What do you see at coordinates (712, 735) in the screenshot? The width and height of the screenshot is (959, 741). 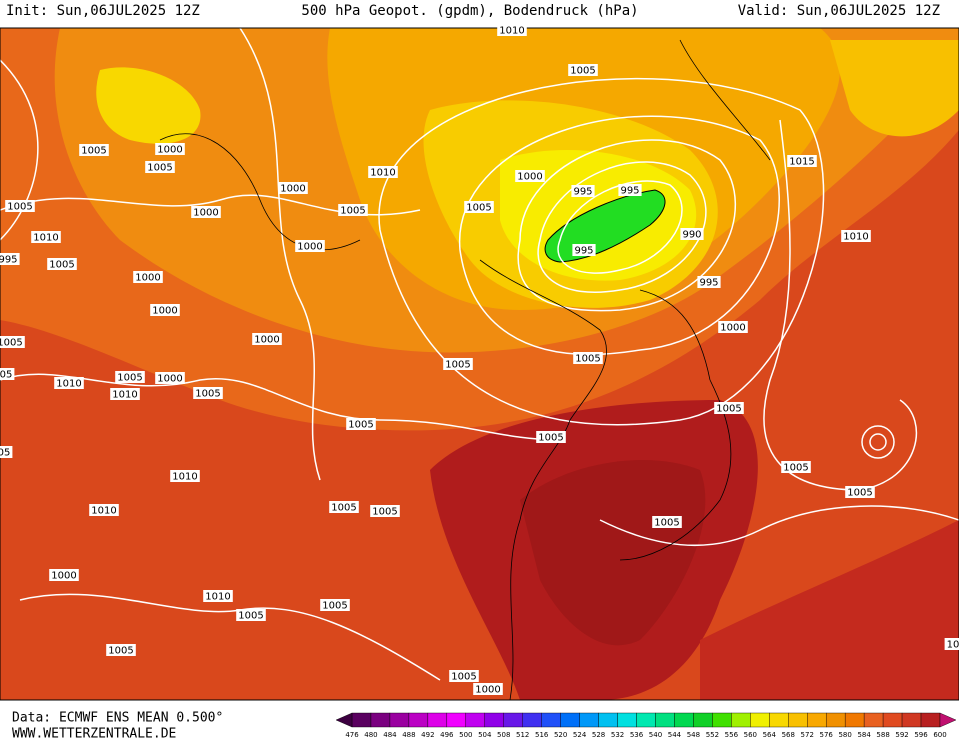 I see `colorbar-label: 552` at bounding box center [712, 735].